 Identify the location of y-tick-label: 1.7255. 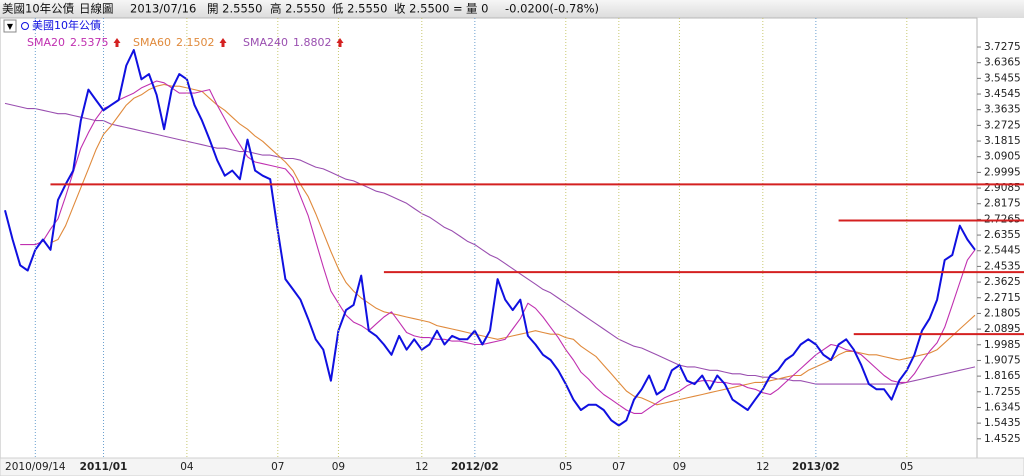
(1002, 392).